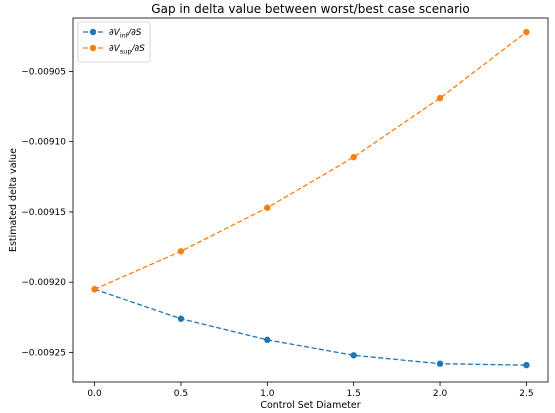  What do you see at coordinates (354, 394) in the screenshot?
I see `x-tick-label: 1.5` at bounding box center [354, 394].